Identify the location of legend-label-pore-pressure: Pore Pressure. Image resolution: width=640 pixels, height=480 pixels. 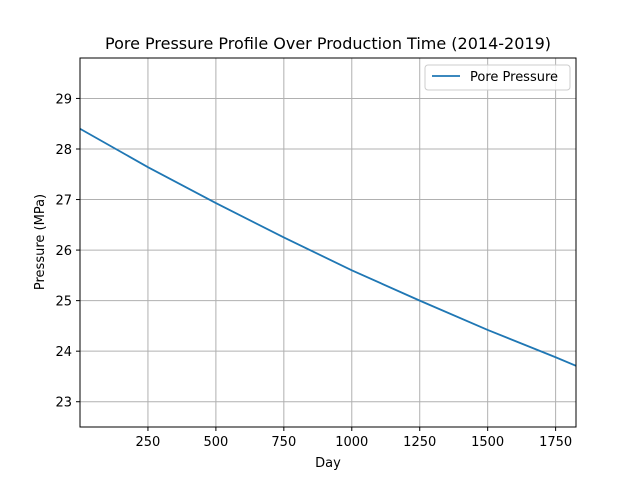
(514, 77).